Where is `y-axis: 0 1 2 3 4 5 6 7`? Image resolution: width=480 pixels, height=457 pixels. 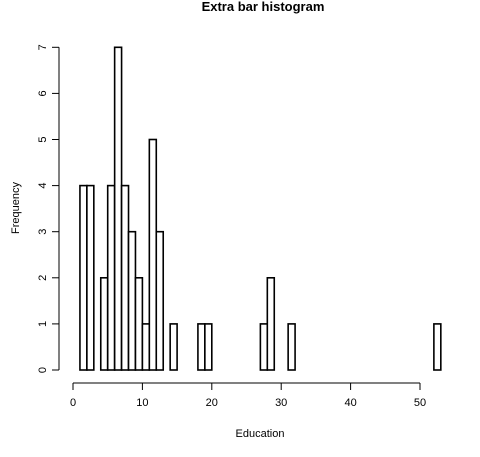
y-axis: 0 1 2 3 4 5 6 7 is located at coordinates (48, 208).